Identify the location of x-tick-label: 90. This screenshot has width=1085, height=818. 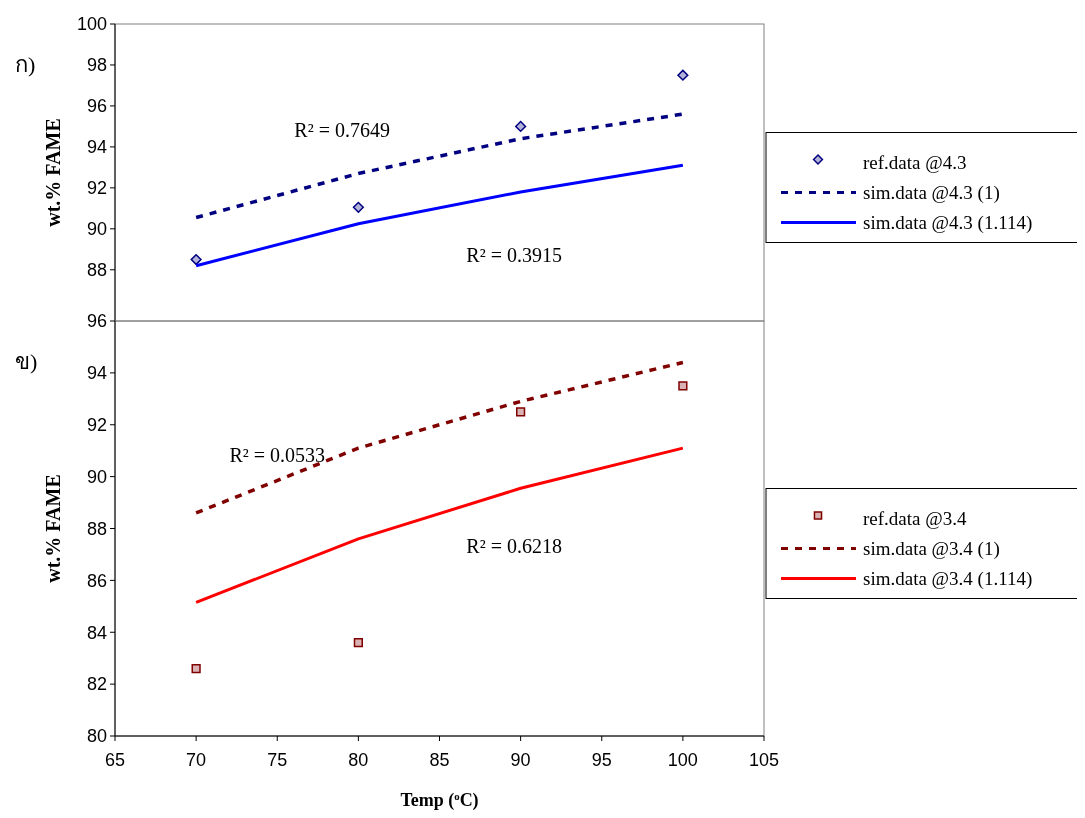
(520, 760).